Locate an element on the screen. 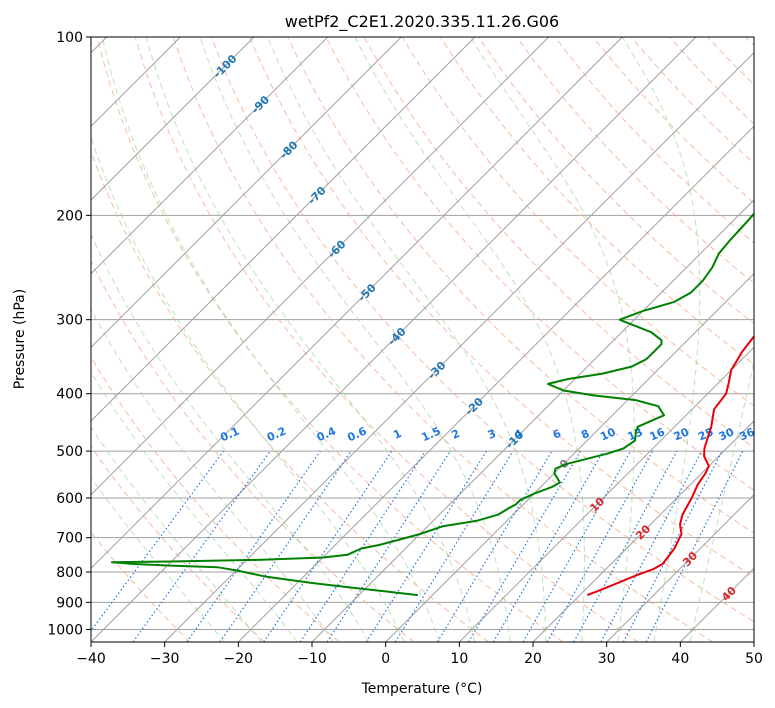 This screenshot has width=775, height=708. mixing-ratio-label-0: 0.1 is located at coordinates (229, 434).